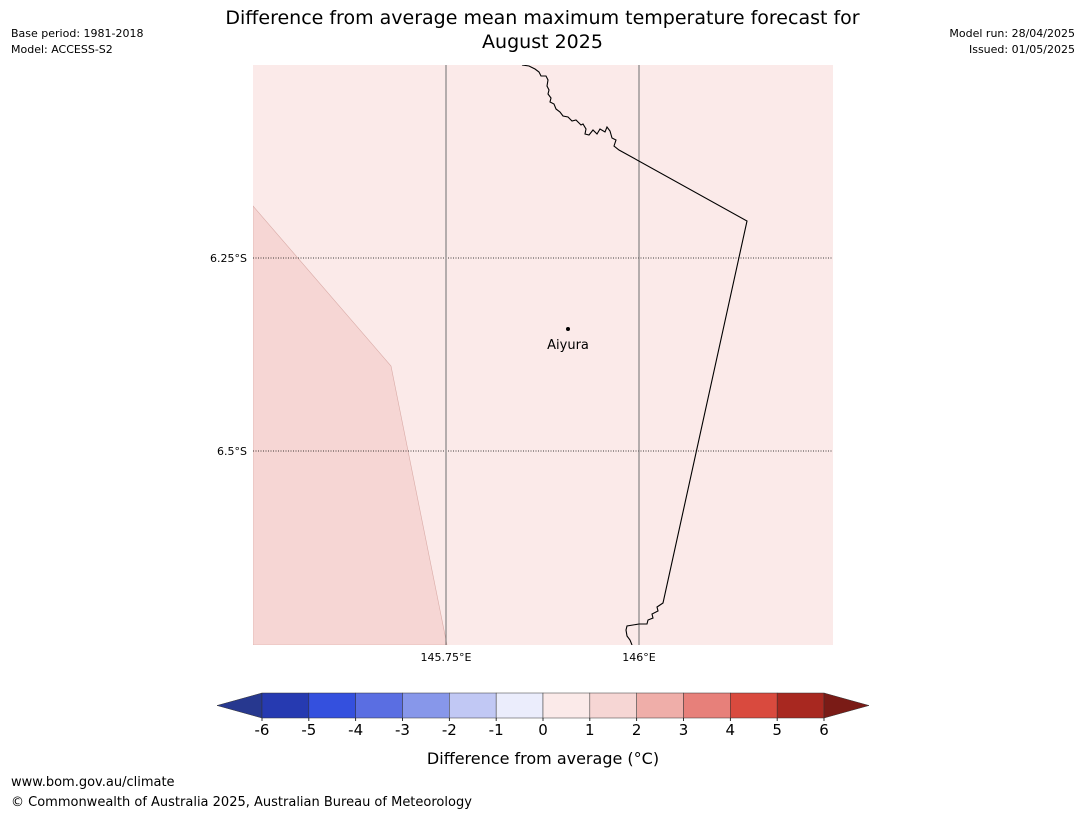 The height and width of the screenshot is (816, 1085). I want to click on lon-label-146: 146°E, so click(638, 657).